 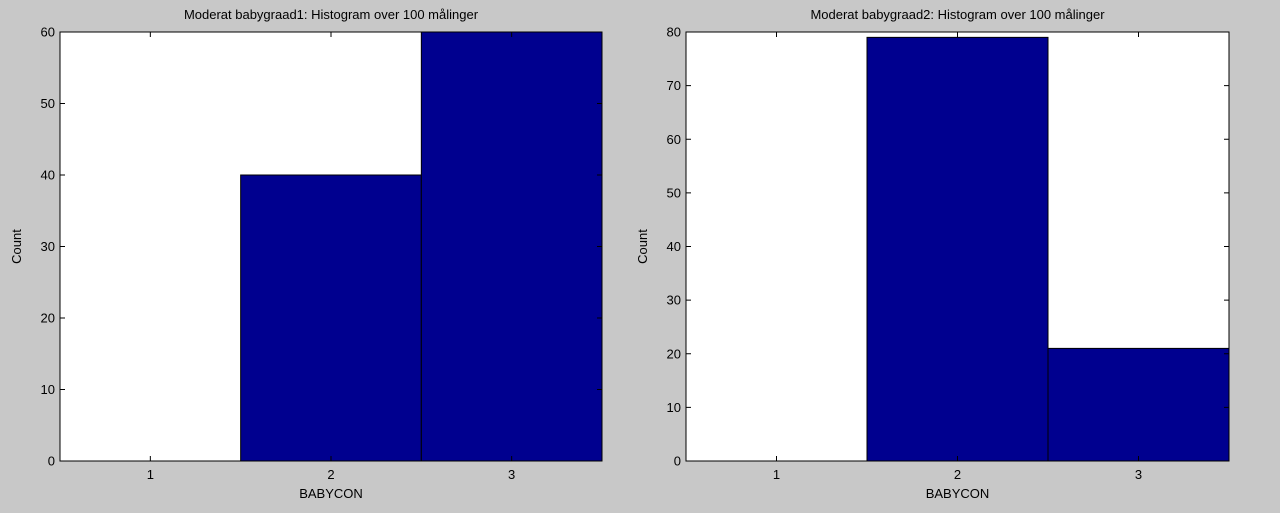 I want to click on y-tick-label: 80, so click(x=674, y=32).